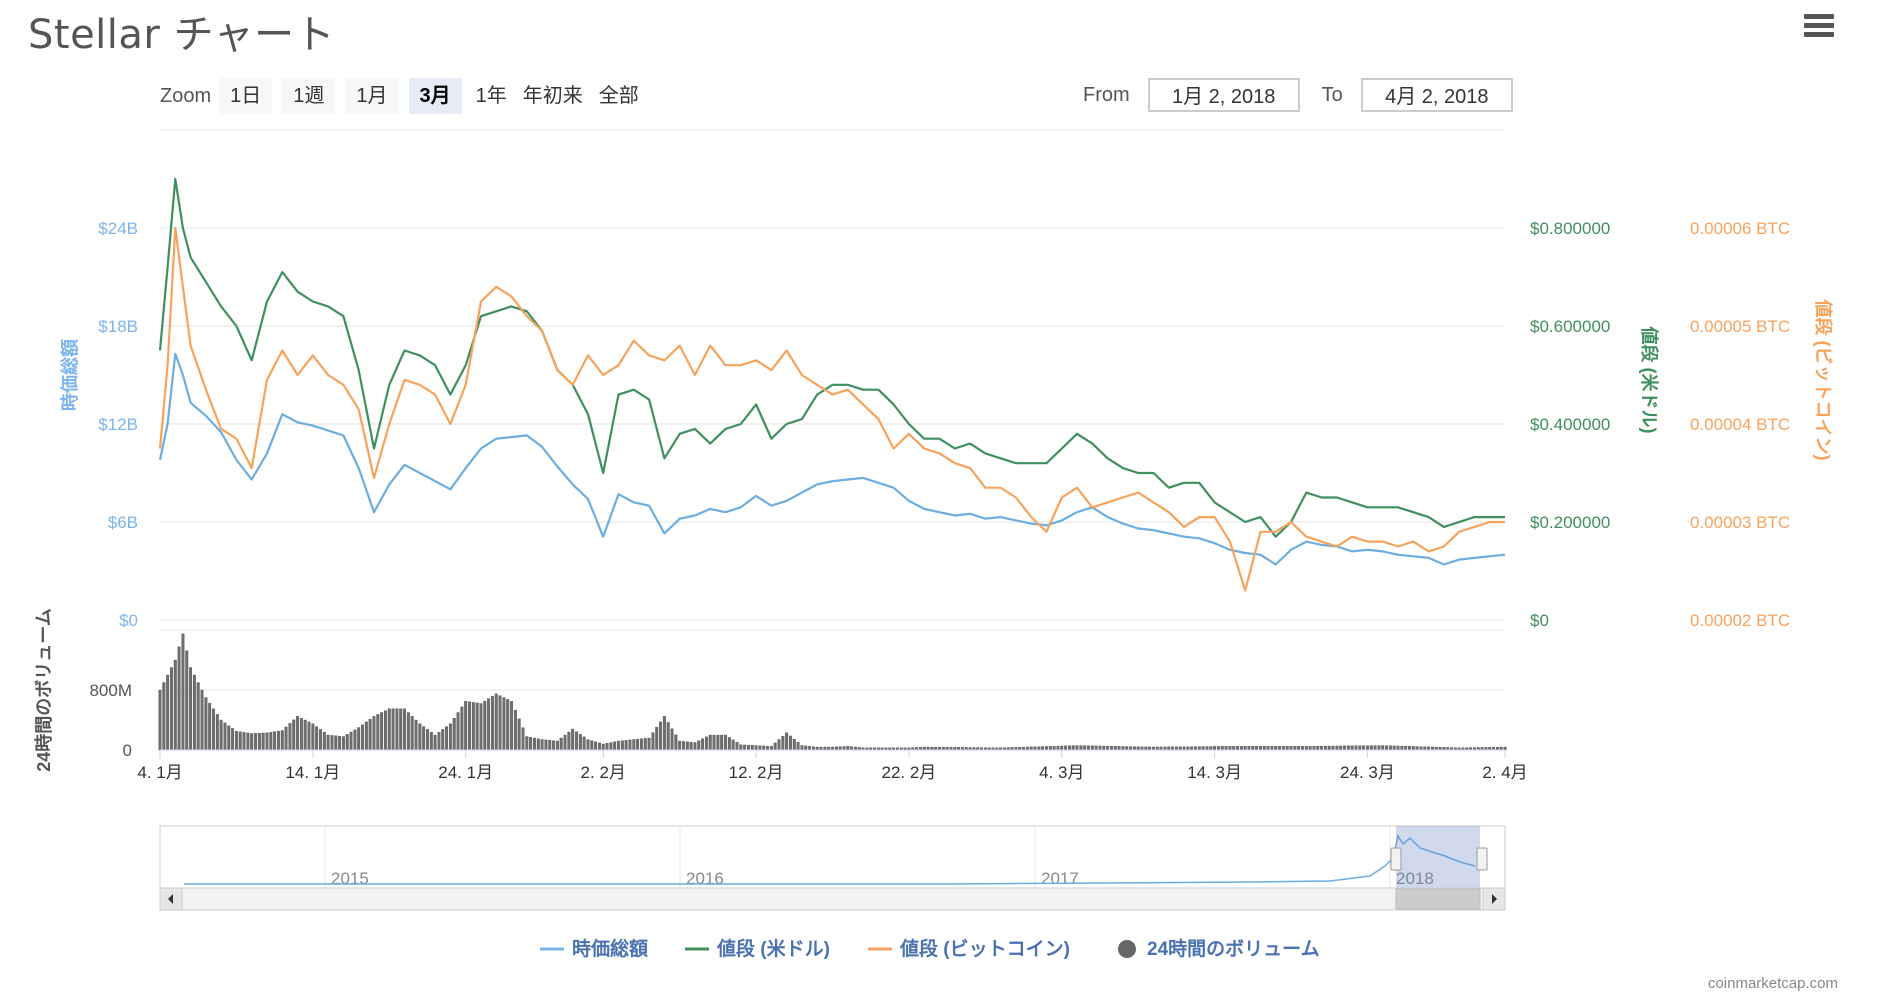 The height and width of the screenshot is (992, 1878). Describe the element at coordinates (1772, 983) in the screenshot. I see `credit-link: coinmarketcap.com` at that location.